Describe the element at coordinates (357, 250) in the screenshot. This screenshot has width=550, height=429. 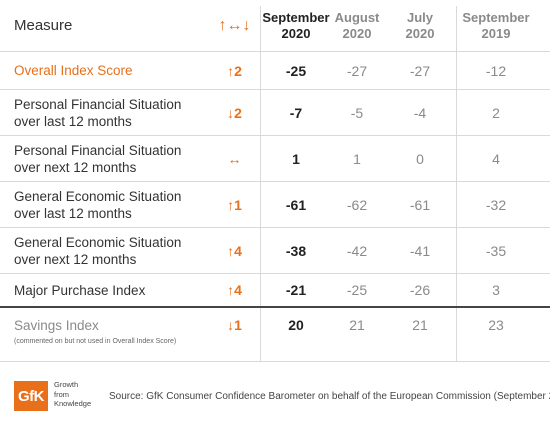
I see `value-aug-2020: -42` at that location.